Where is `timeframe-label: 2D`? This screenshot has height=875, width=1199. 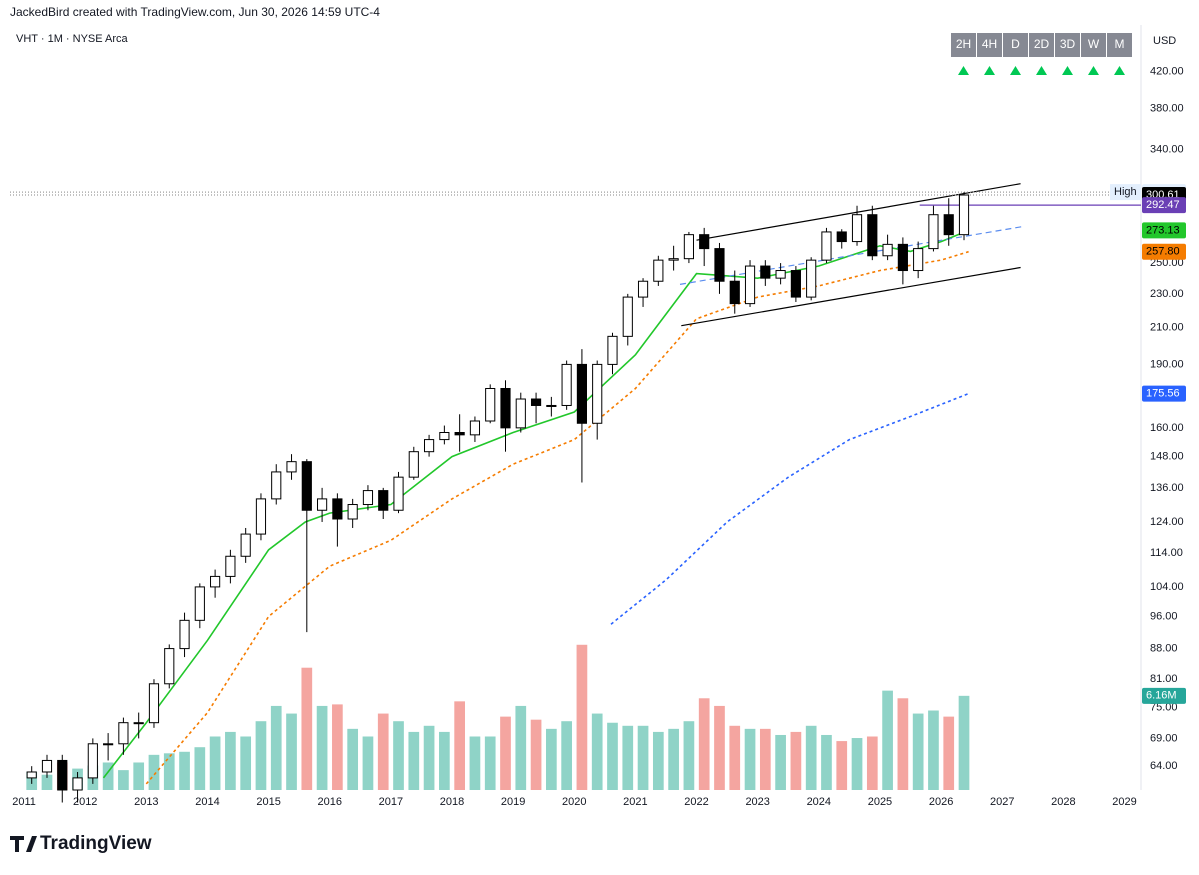
timeframe-label: 2D is located at coordinates (1042, 44).